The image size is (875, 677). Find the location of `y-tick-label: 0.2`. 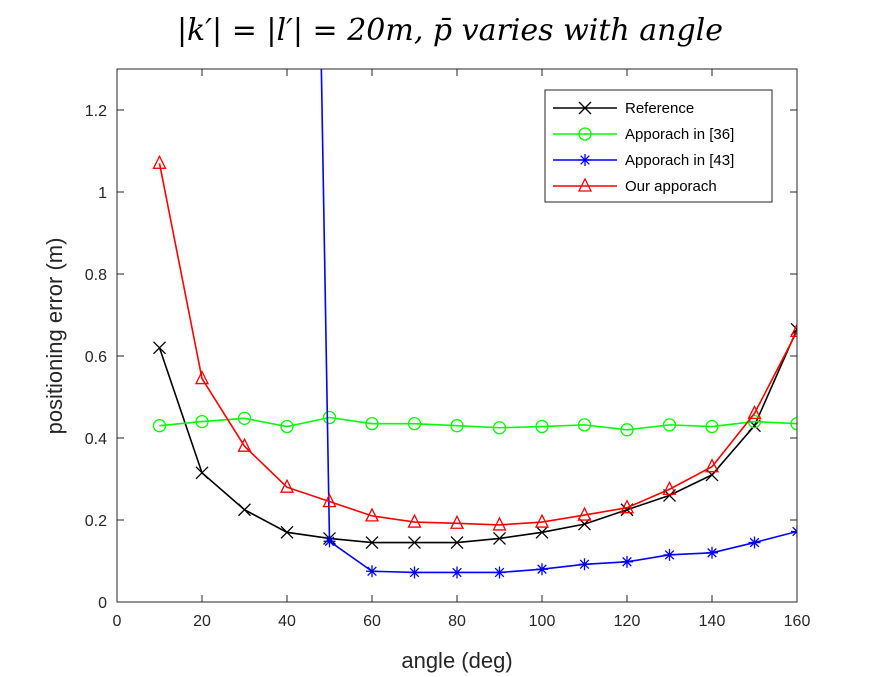

y-tick-label: 0.2 is located at coordinates (96, 521).